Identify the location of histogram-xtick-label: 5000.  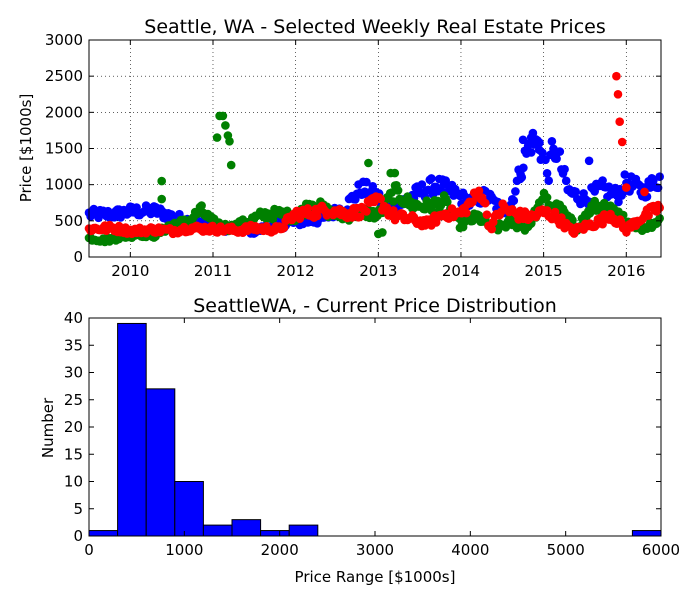
(566, 550).